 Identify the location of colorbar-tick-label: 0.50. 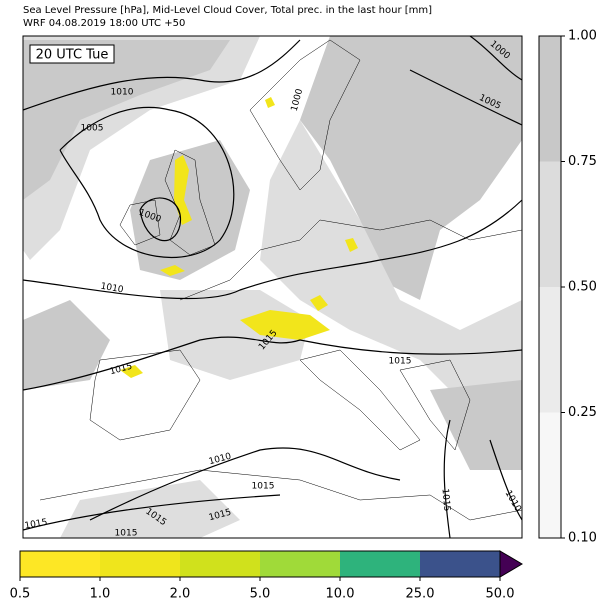
(582, 287).